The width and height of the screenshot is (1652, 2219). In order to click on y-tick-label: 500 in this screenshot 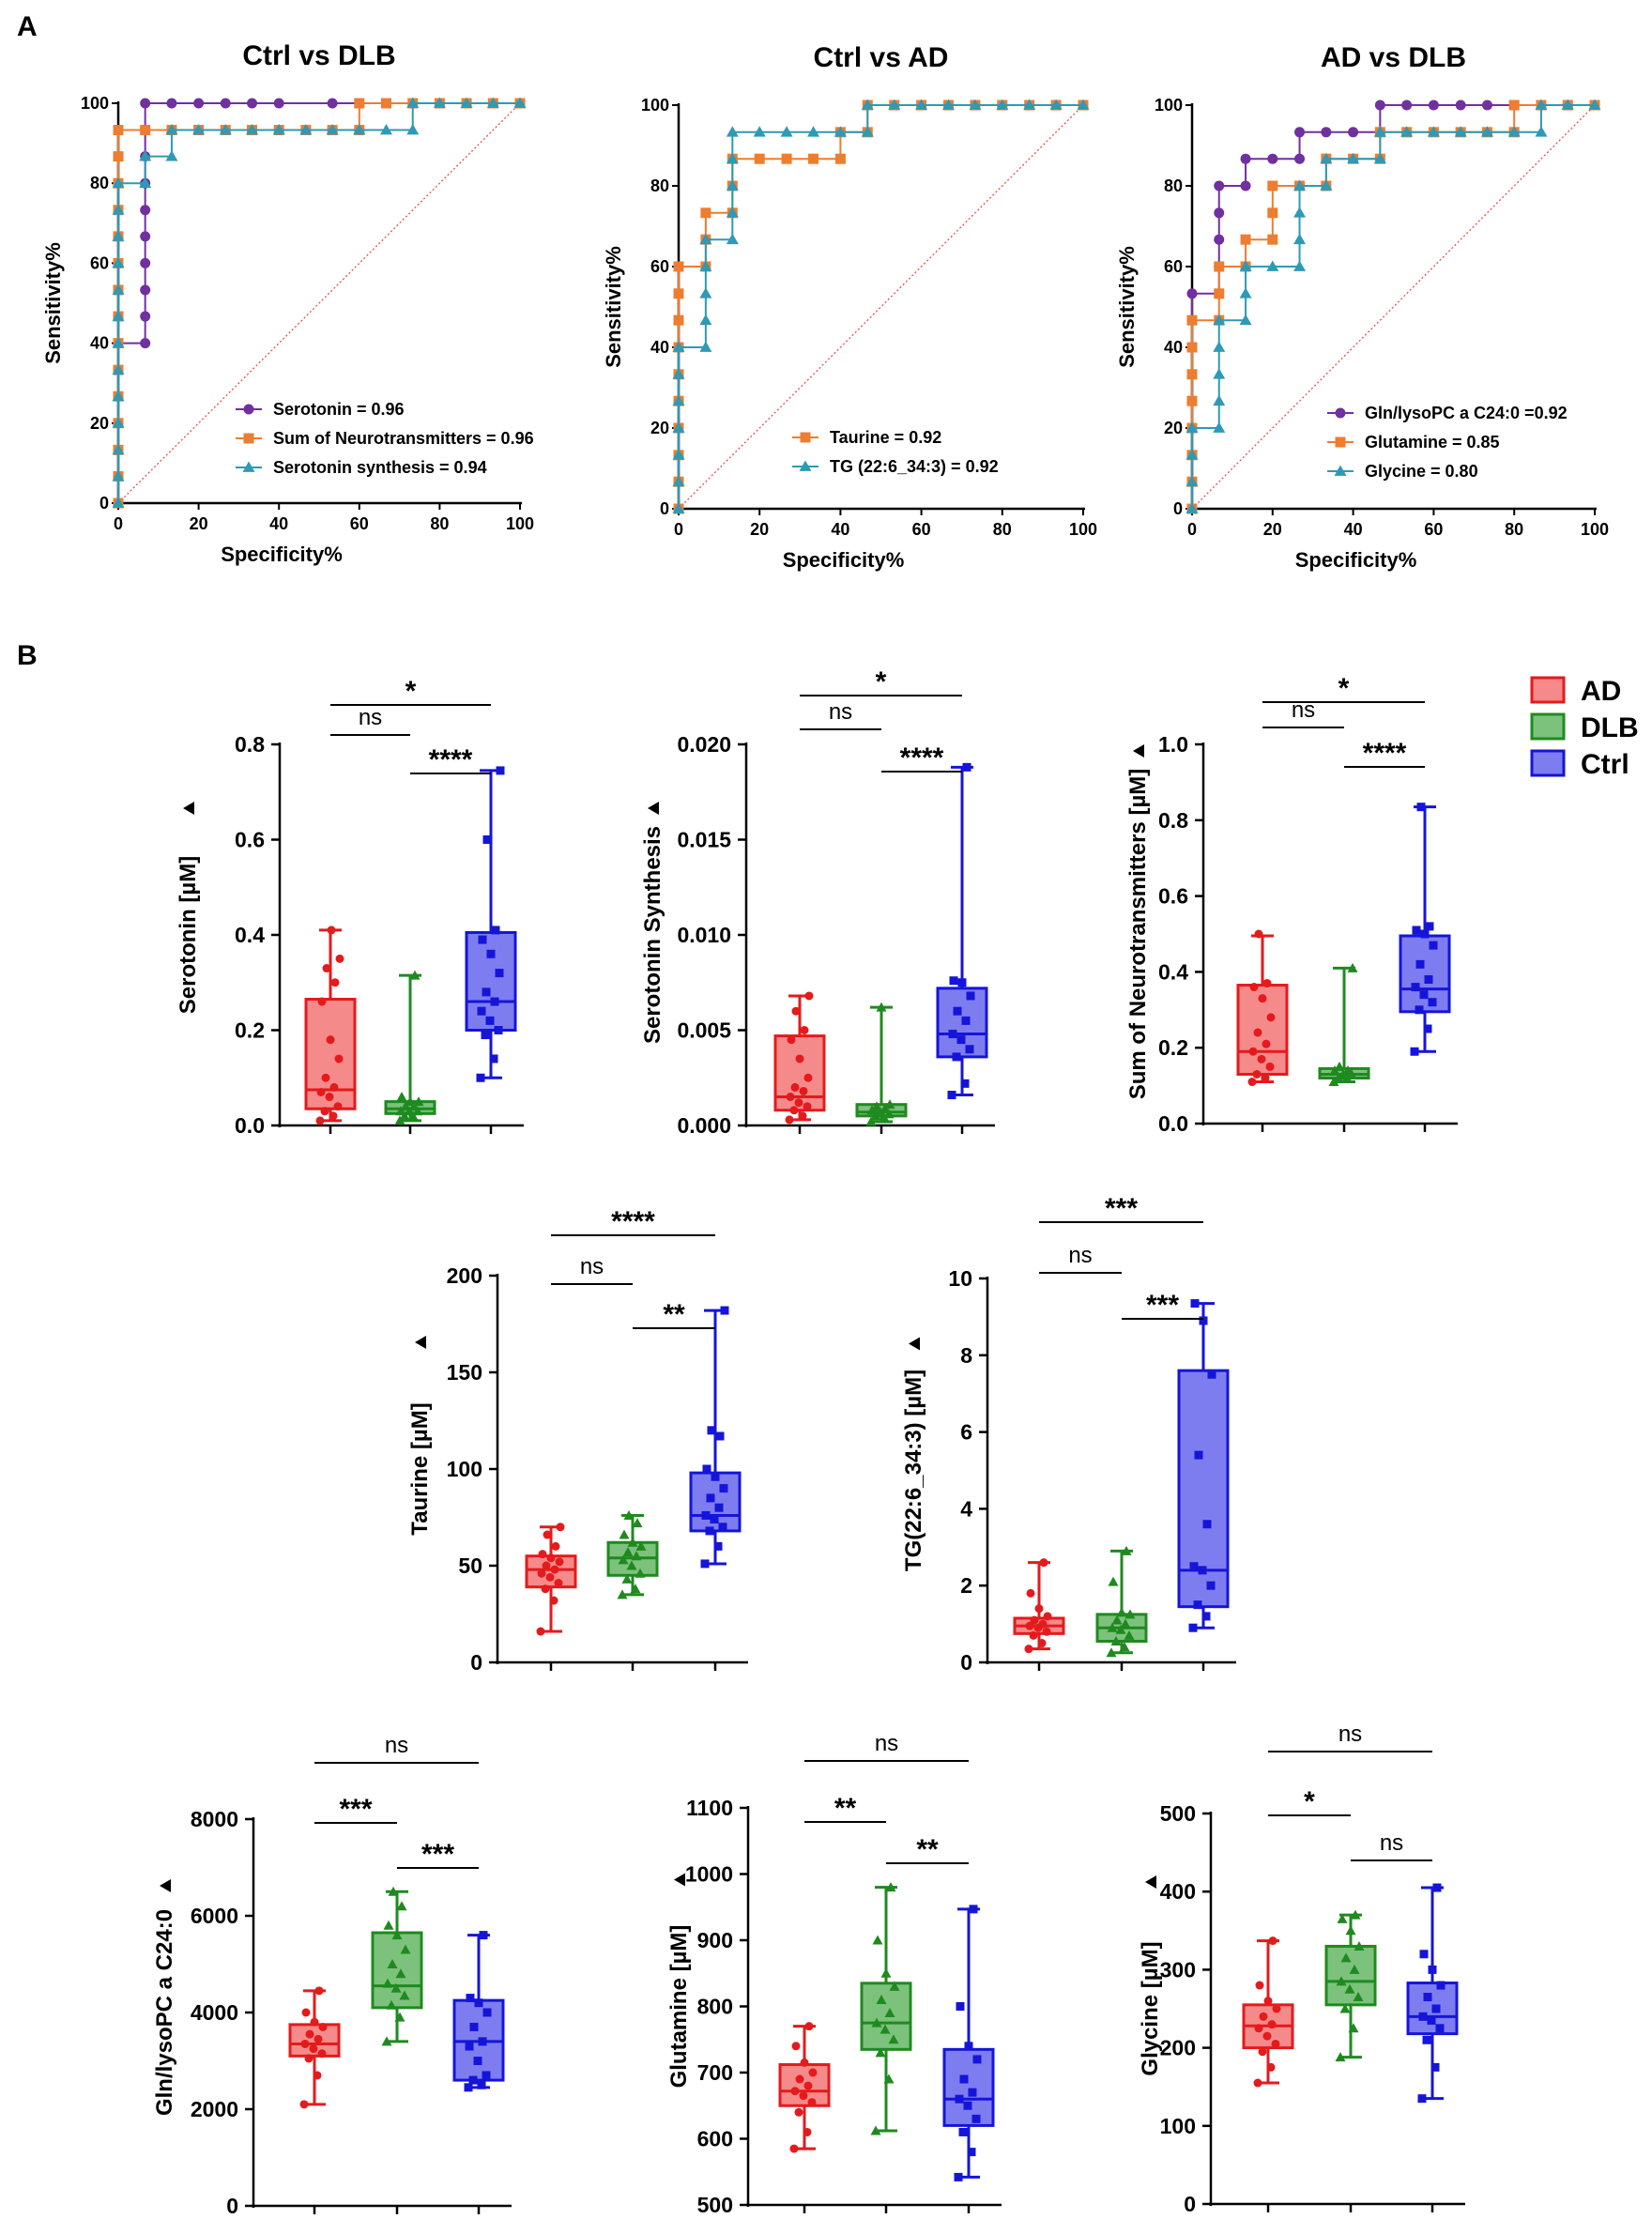, I will do `click(1178, 1814)`.